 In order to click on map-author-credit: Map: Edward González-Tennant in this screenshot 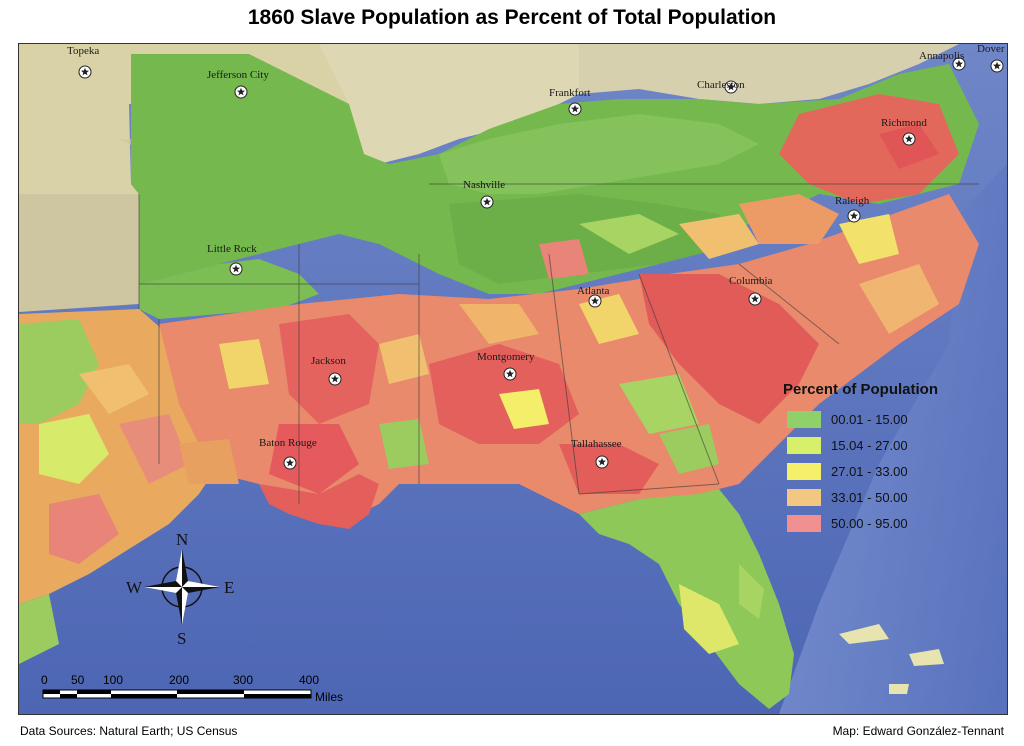, I will do `click(918, 731)`.